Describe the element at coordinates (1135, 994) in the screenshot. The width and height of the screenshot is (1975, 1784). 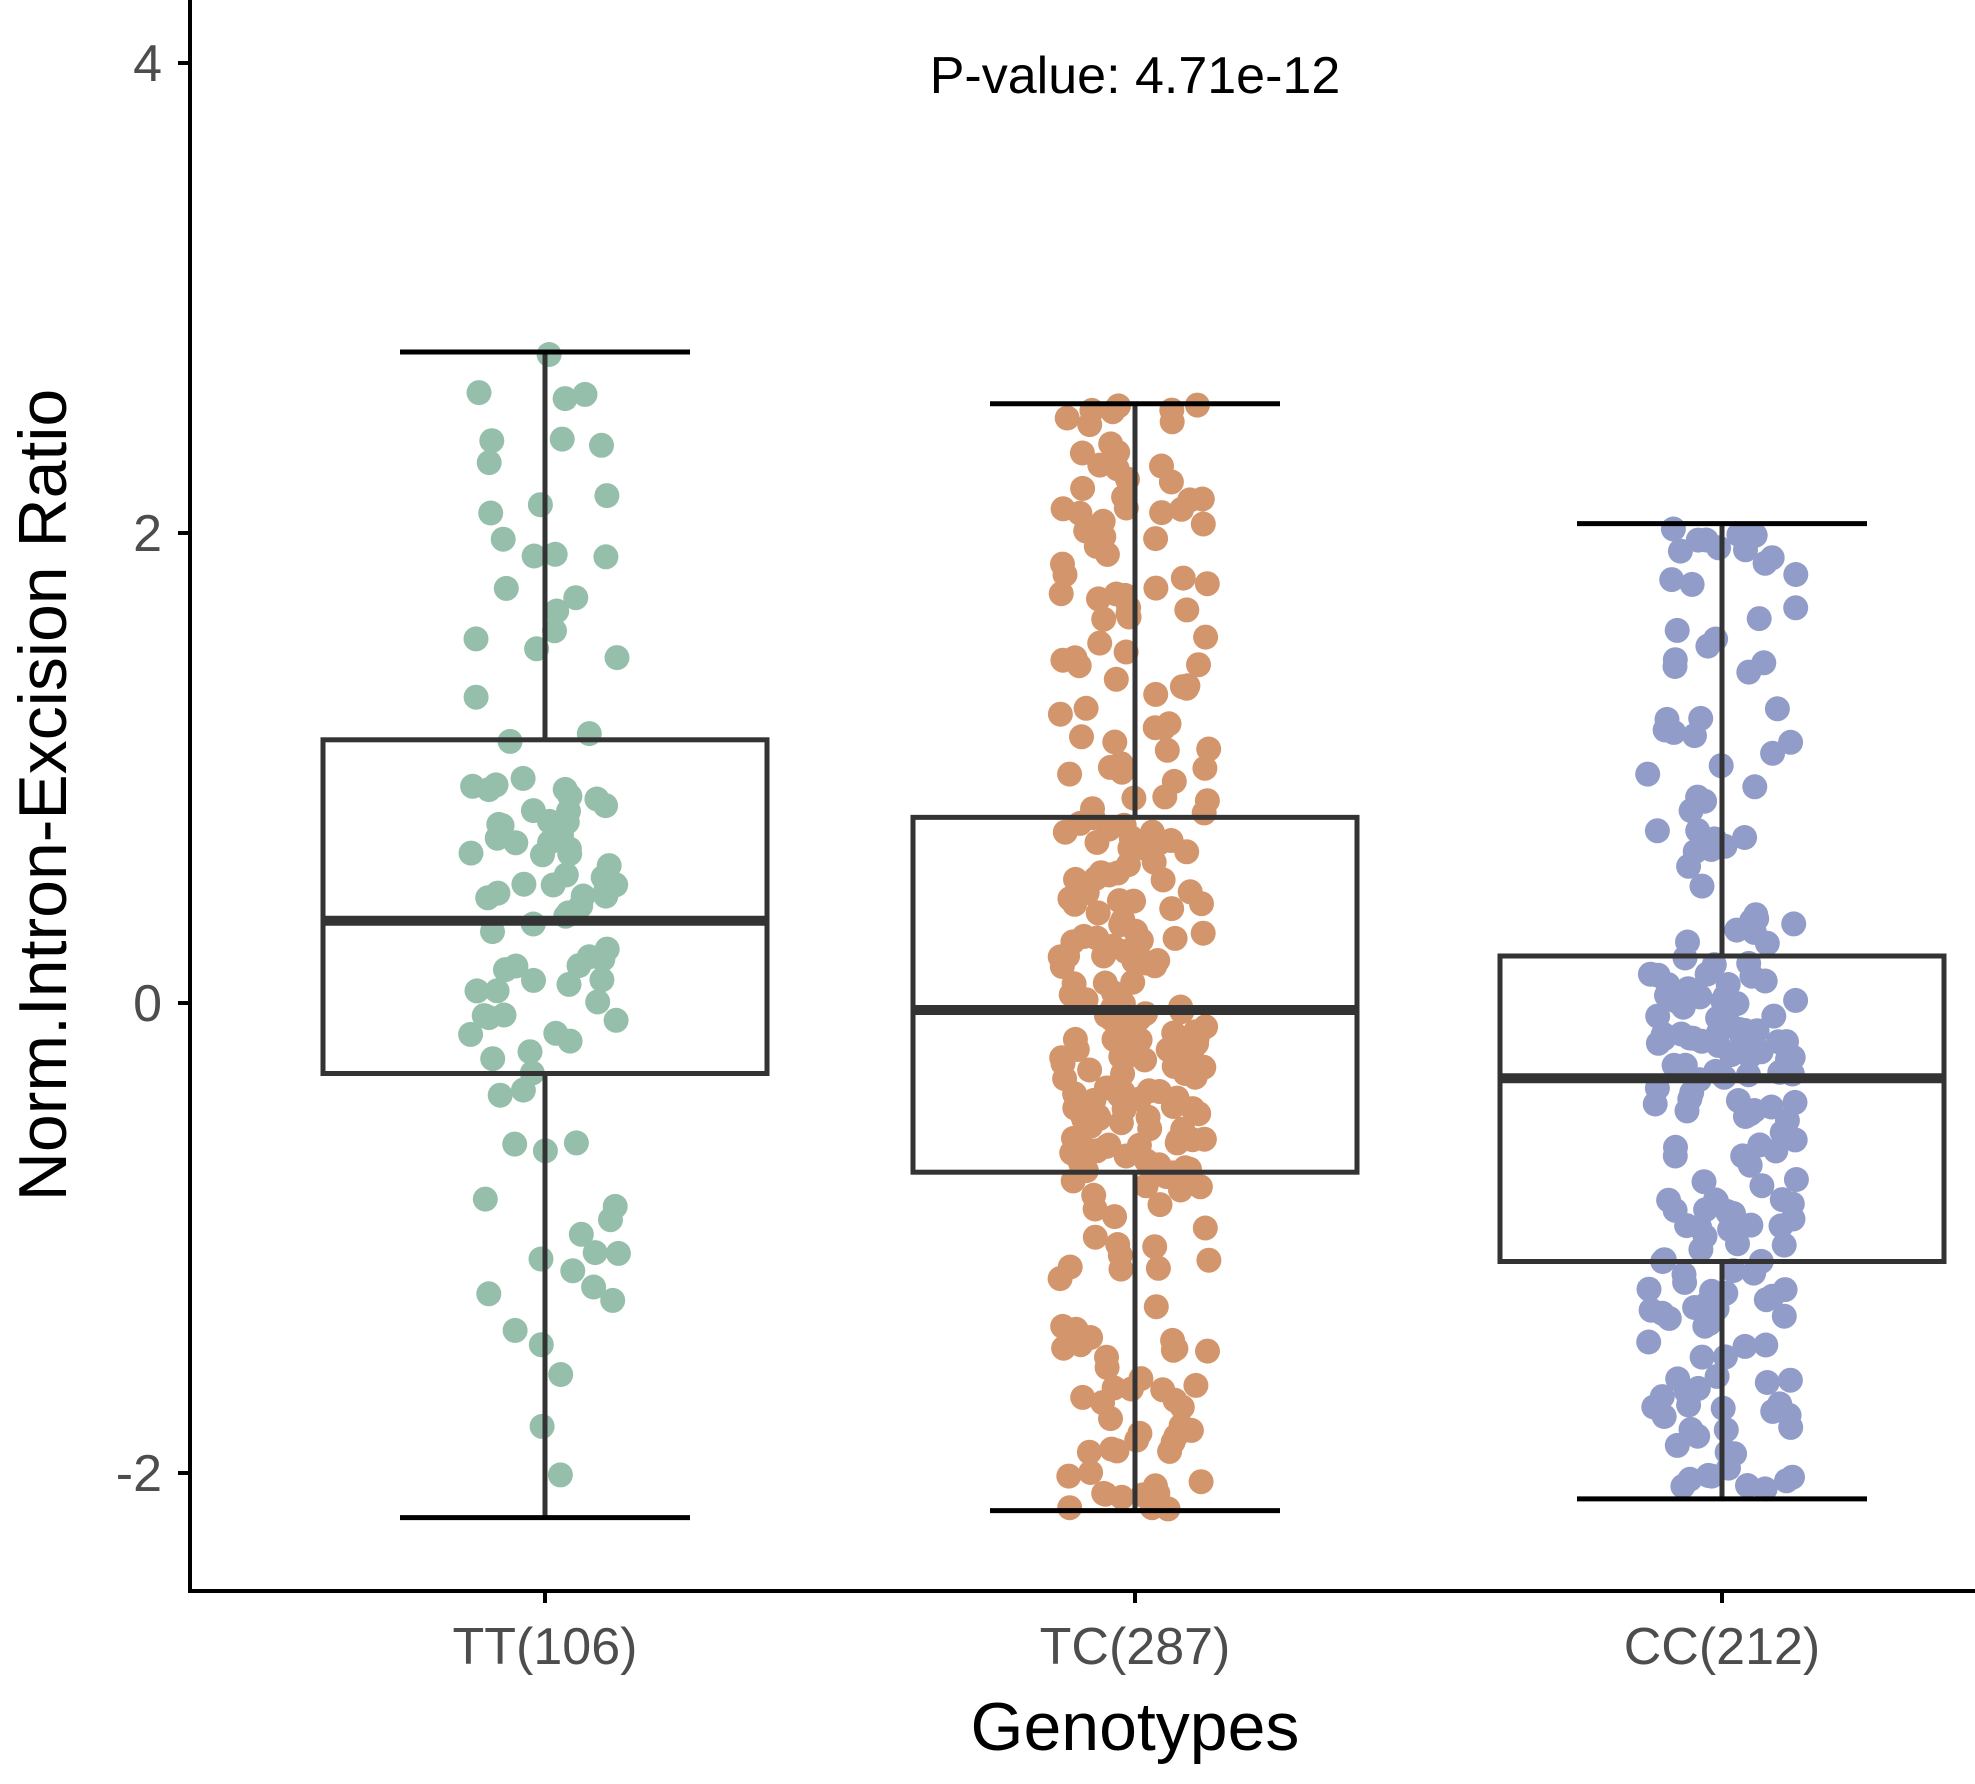
I see `box-iqr` at that location.